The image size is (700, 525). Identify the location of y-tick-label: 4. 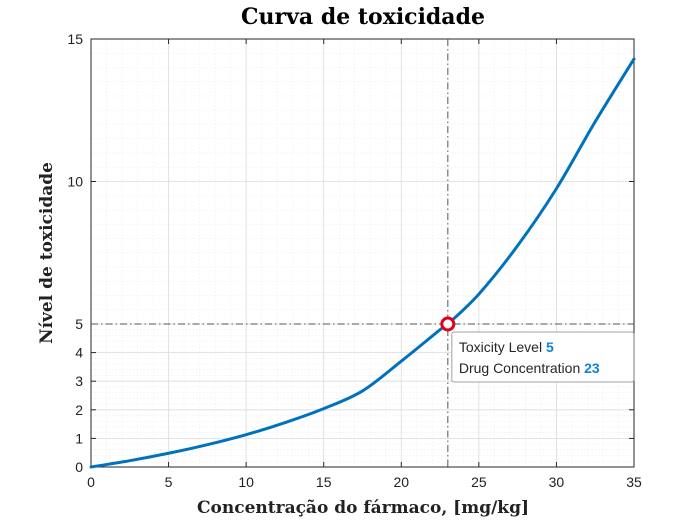
(79, 353).